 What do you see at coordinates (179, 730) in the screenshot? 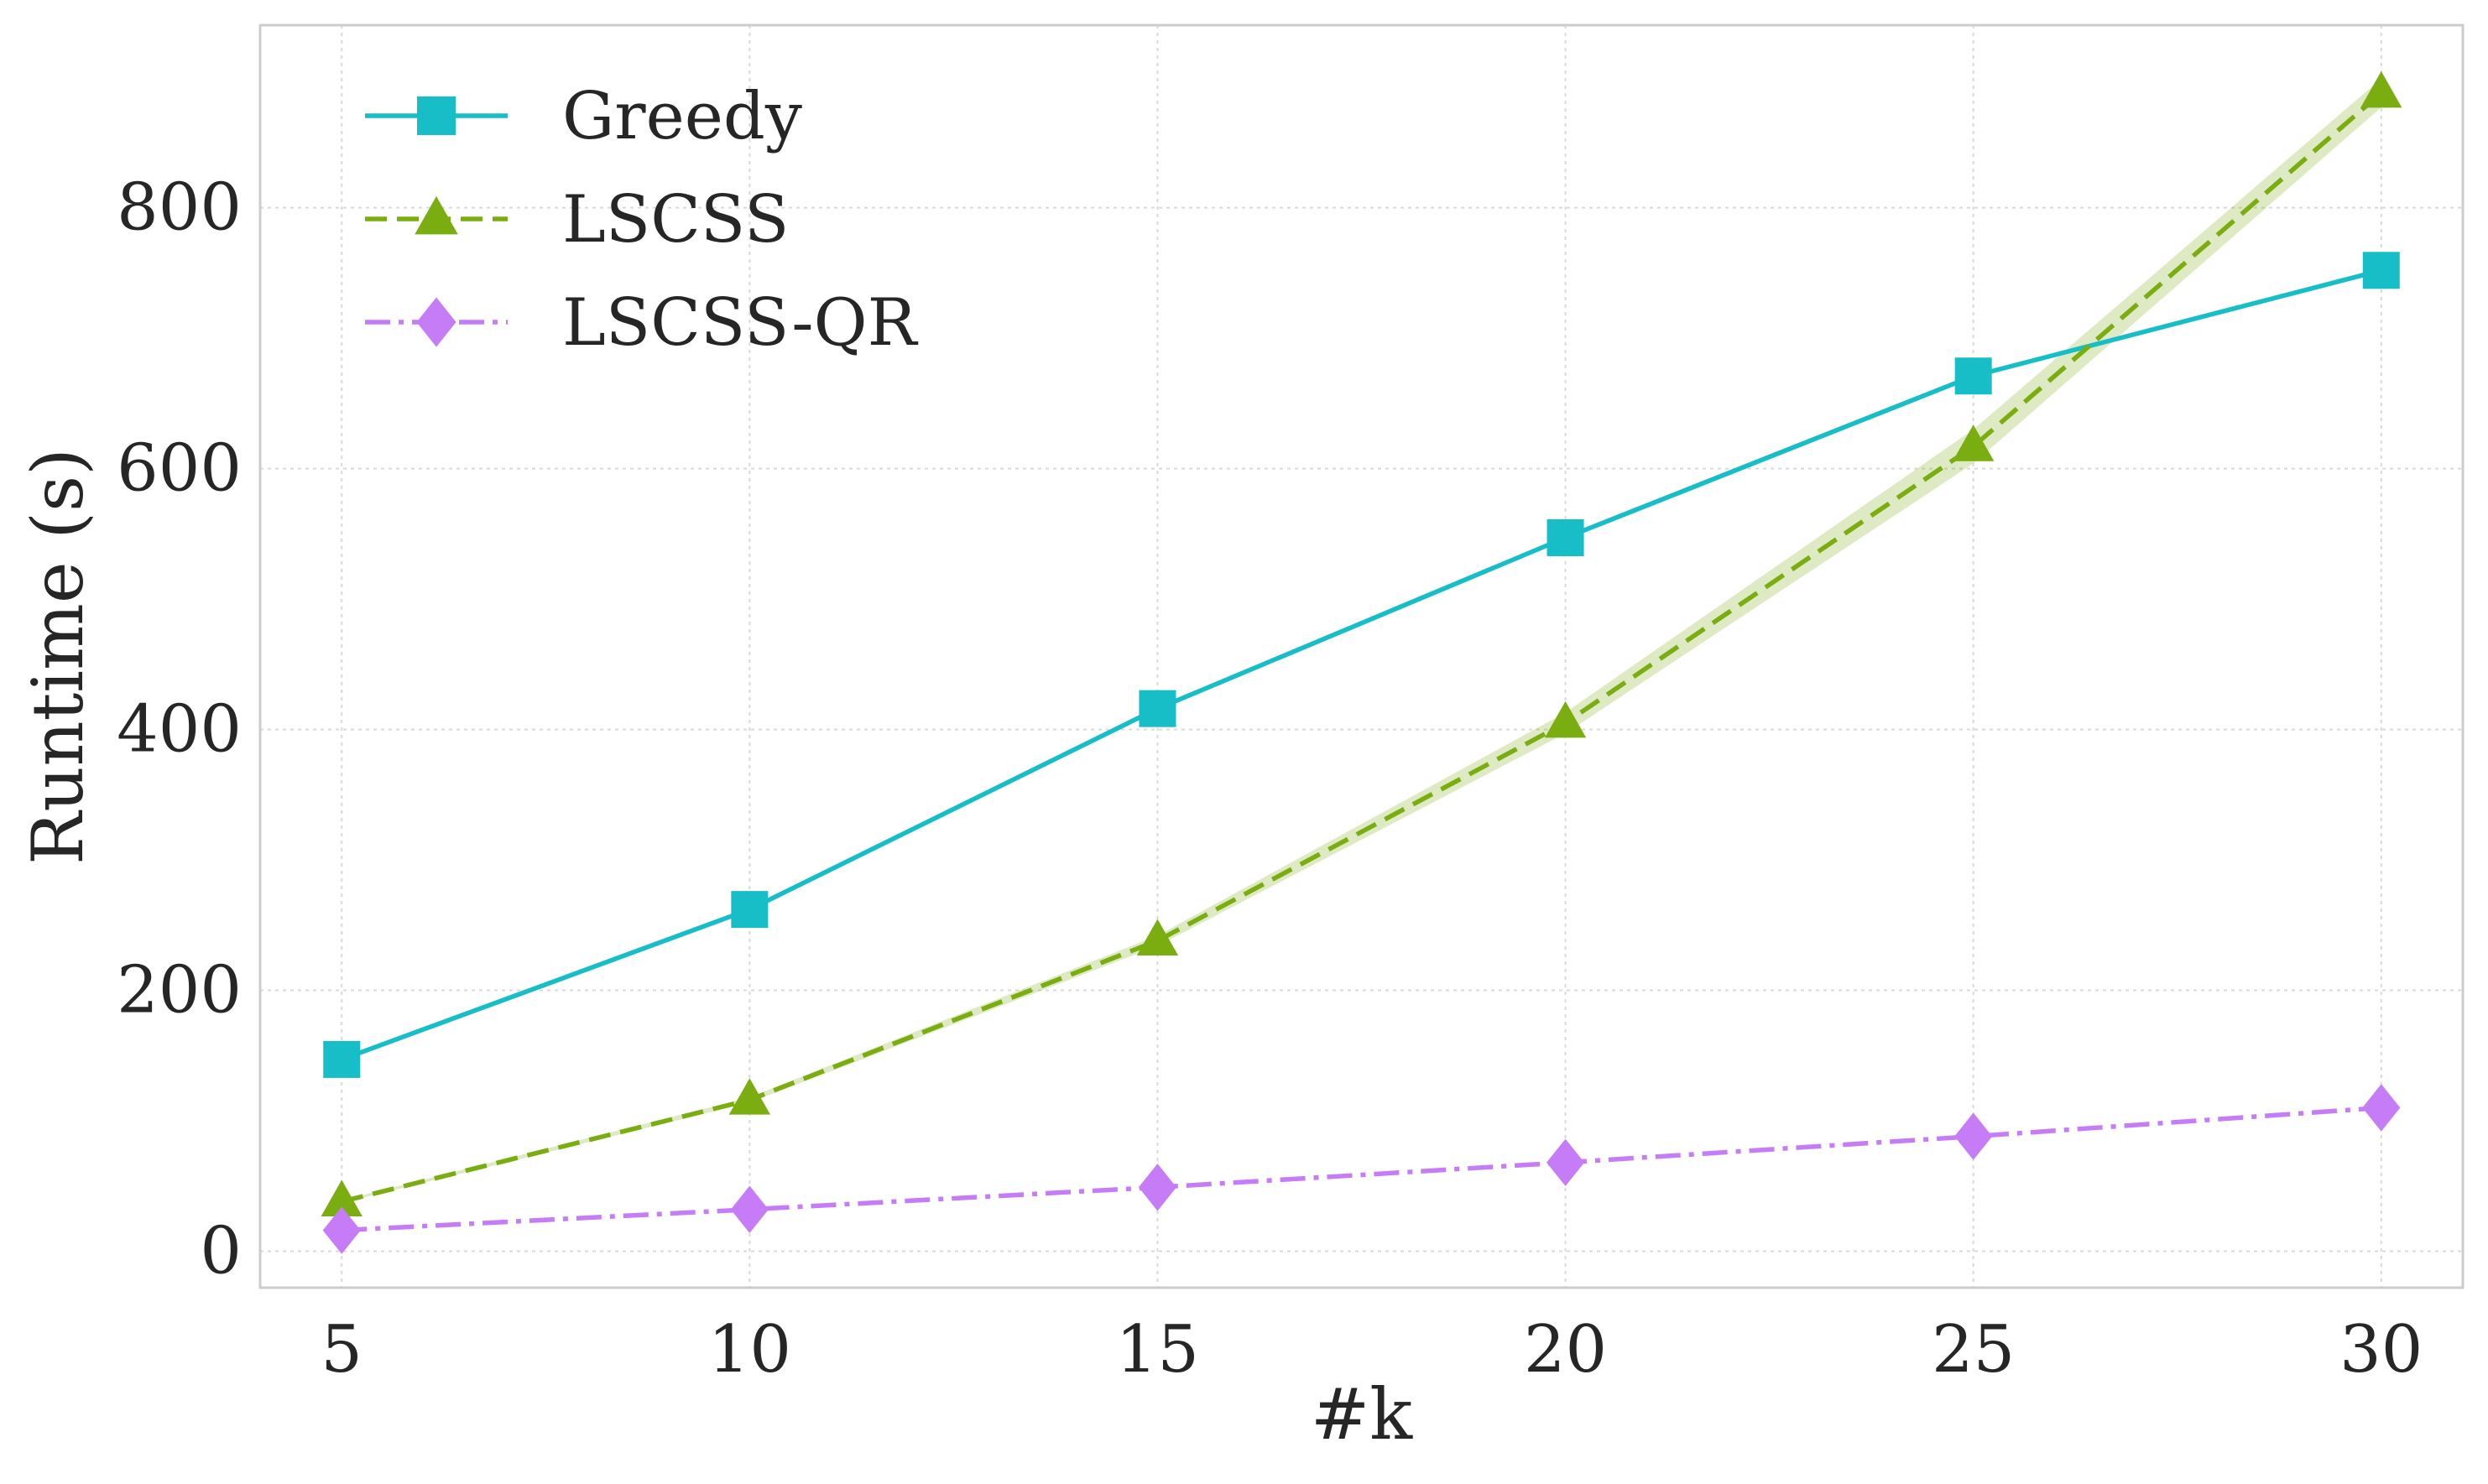
I see `y-tick-label-400: 400` at bounding box center [179, 730].